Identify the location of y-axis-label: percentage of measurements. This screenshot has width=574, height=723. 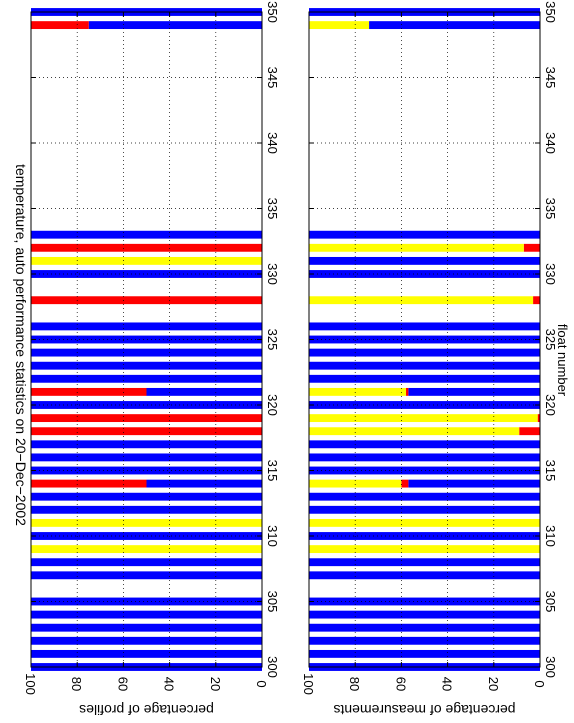
(424, 710).